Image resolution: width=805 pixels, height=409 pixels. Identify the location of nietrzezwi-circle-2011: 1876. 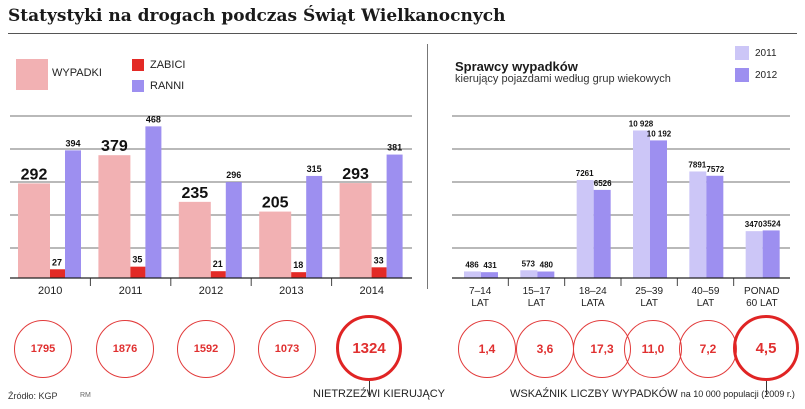
(125, 349).